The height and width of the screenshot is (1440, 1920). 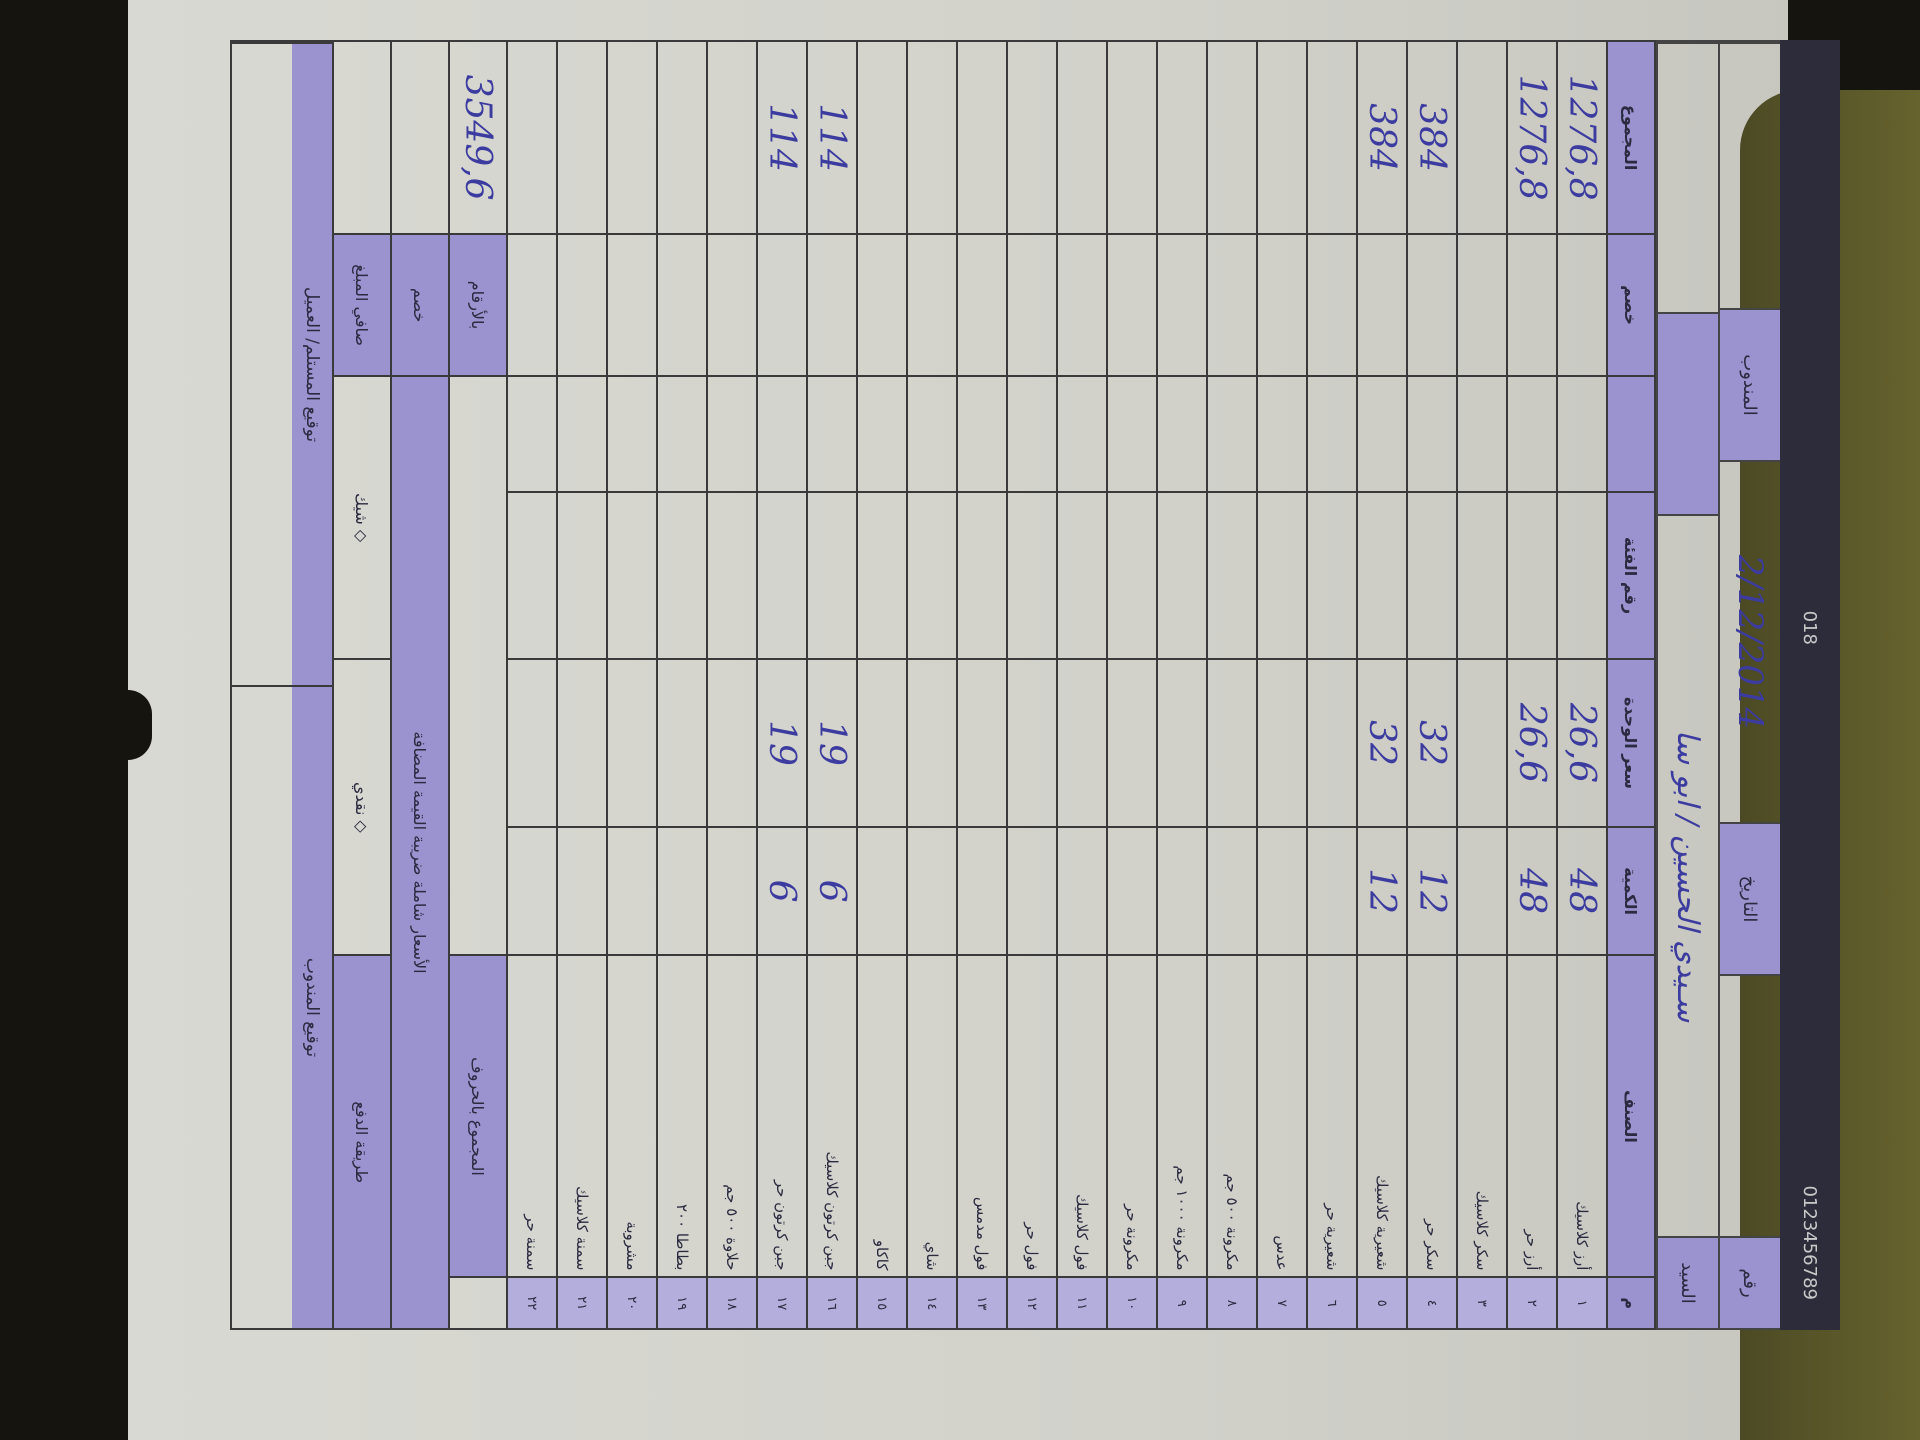 I want to click on discount-label: خصم, so click(x=420, y=305).